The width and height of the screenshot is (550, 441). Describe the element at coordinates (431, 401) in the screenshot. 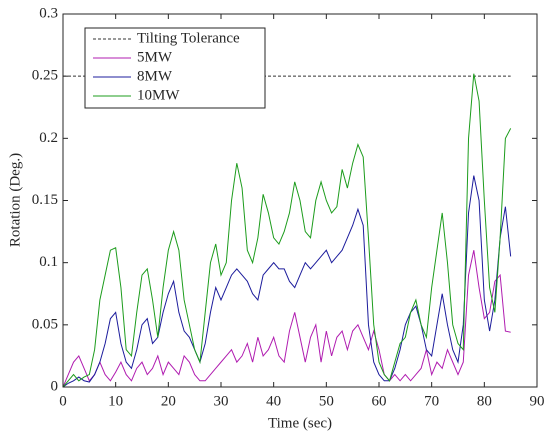

I see `x-tick-label: 70` at that location.